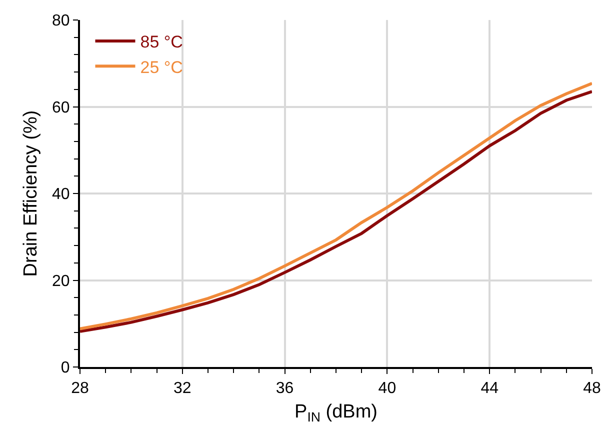 The height and width of the screenshot is (431, 613). Describe the element at coordinates (61, 281) in the screenshot. I see `y-tick-label: 20` at that location.